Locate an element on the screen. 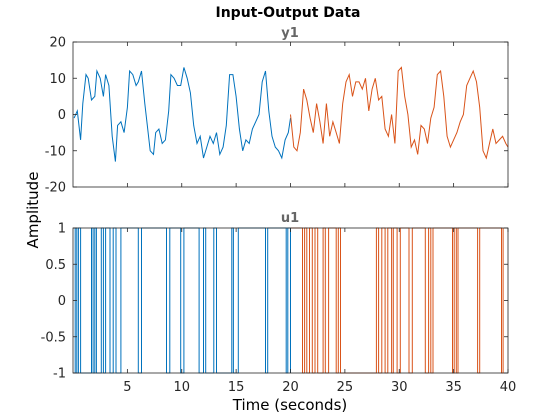 The image size is (560, 420). y1-y-tick-label: 20 is located at coordinates (57, 43).